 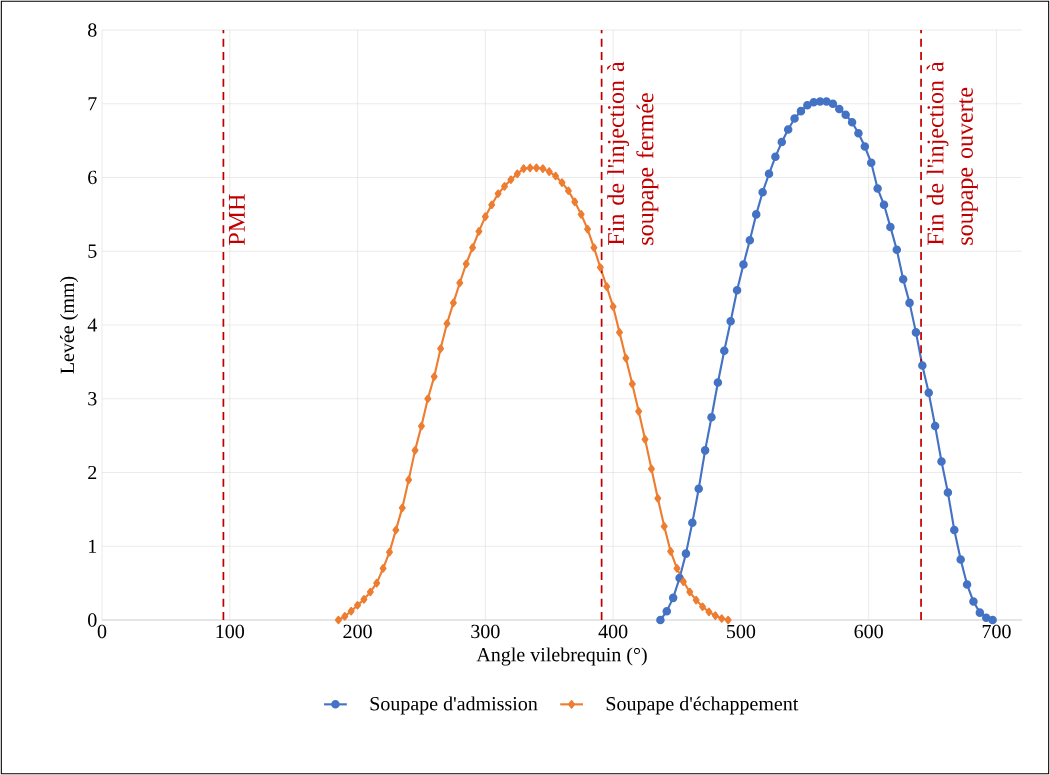 I want to click on ref-line-label: Fin de l'injection à soupape fermée, so click(x=633, y=153).